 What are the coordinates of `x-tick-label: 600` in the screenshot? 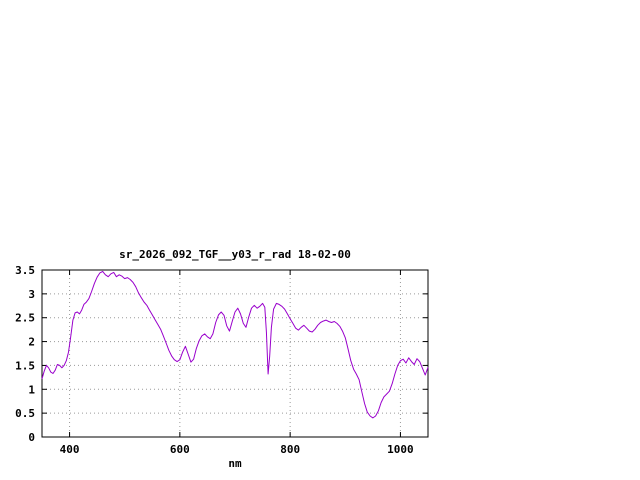 It's located at (180, 449).